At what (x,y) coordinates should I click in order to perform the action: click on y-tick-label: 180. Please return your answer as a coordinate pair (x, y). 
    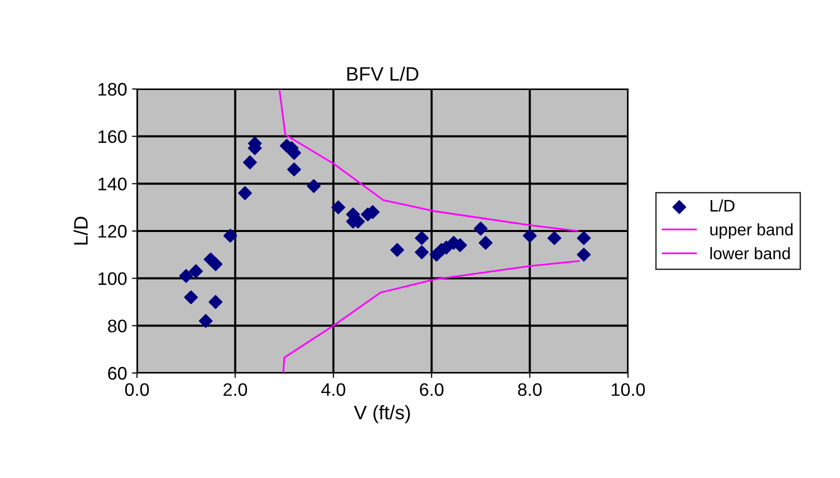
    Looking at the image, I should click on (112, 89).